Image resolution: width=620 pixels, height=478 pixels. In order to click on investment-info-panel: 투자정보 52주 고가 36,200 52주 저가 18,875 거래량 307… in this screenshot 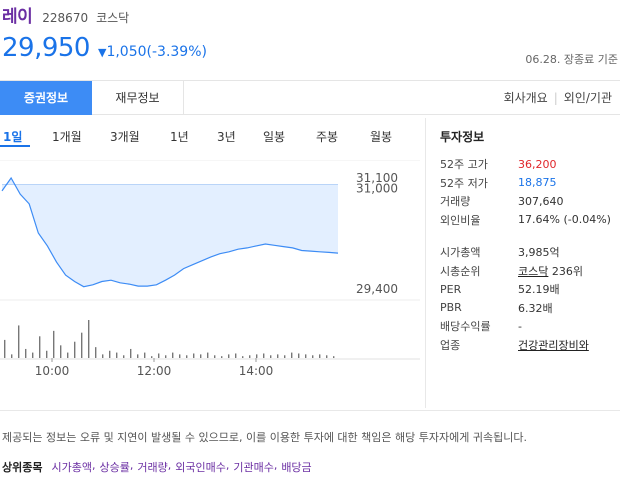, I will do `click(530, 241)`.